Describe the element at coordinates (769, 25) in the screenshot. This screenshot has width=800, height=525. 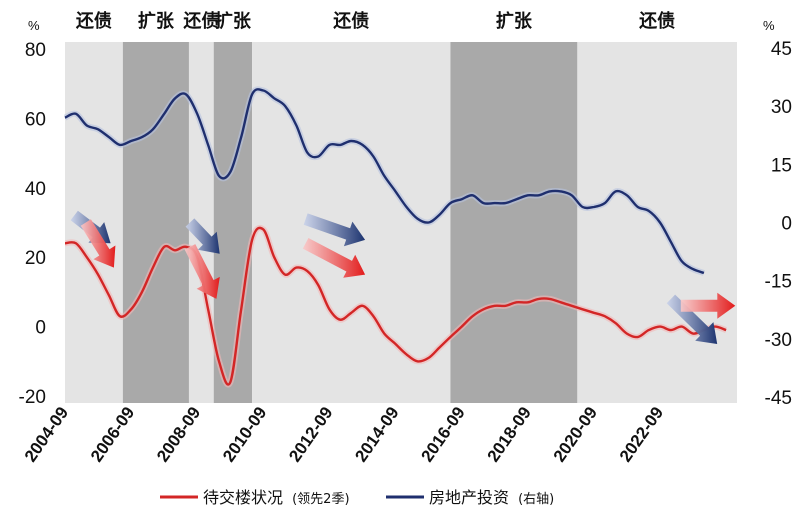
I see `y-right-unit: %` at that location.